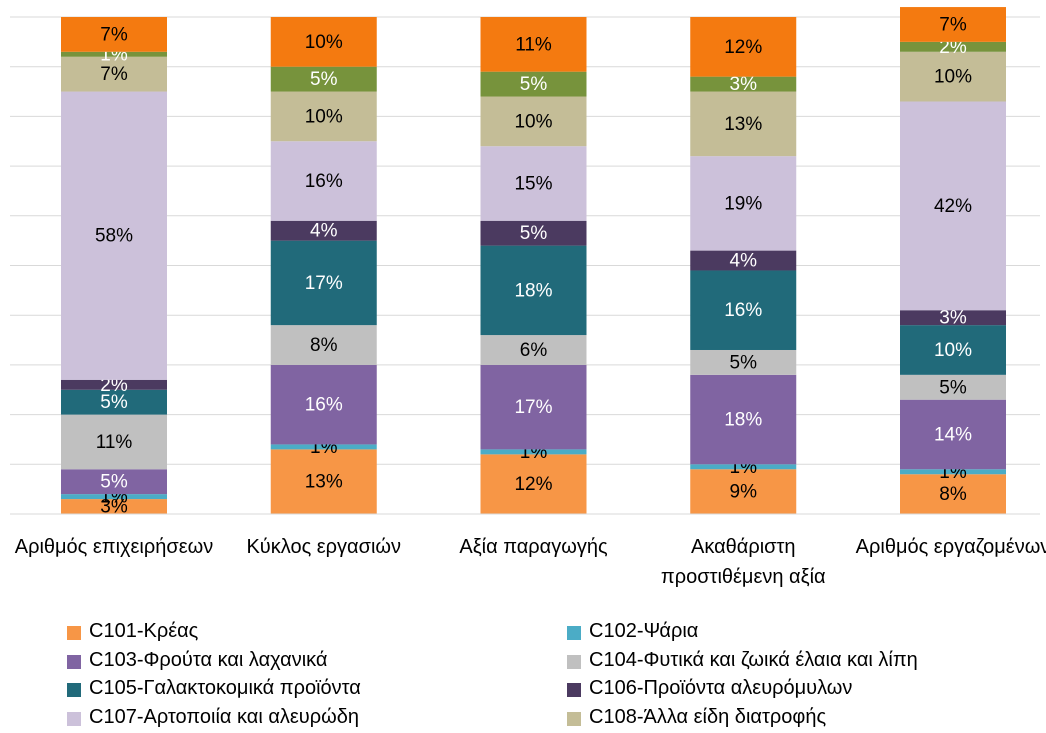 This screenshot has width=1046, height=733. Describe the element at coordinates (144, 631) in the screenshot. I see `legend-label: C101-Κρέας` at that location.